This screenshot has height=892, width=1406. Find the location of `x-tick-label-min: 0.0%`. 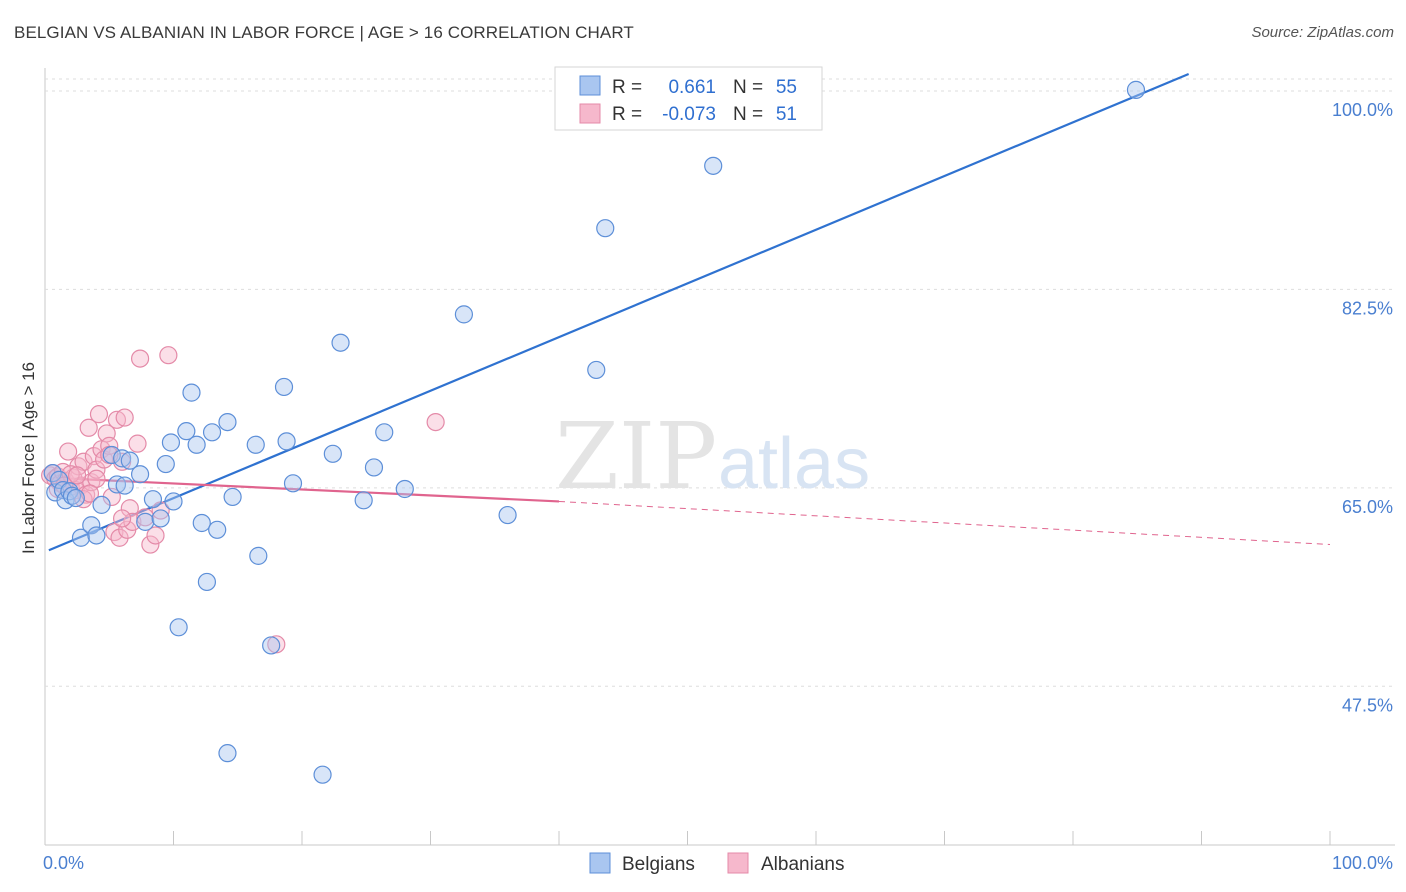

x-tick-label-min: 0.0% is located at coordinates (63, 863).